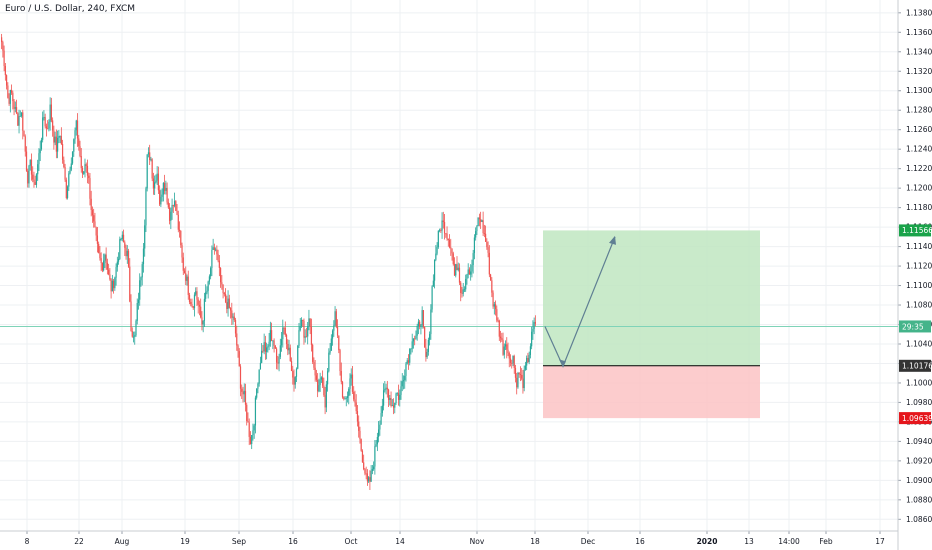 This screenshot has height=550, width=932. Describe the element at coordinates (535, 541) in the screenshot. I see `x-tick-label: 18` at that location.